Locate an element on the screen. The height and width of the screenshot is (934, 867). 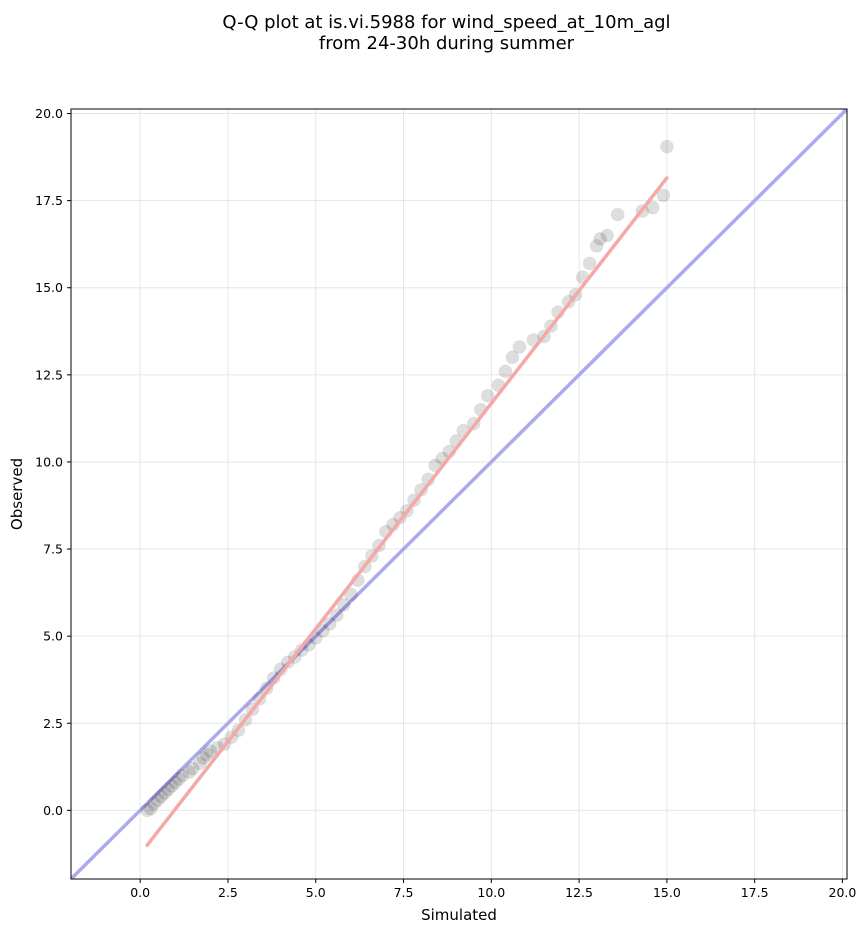
x-tick-label: 15.0 is located at coordinates (667, 892).